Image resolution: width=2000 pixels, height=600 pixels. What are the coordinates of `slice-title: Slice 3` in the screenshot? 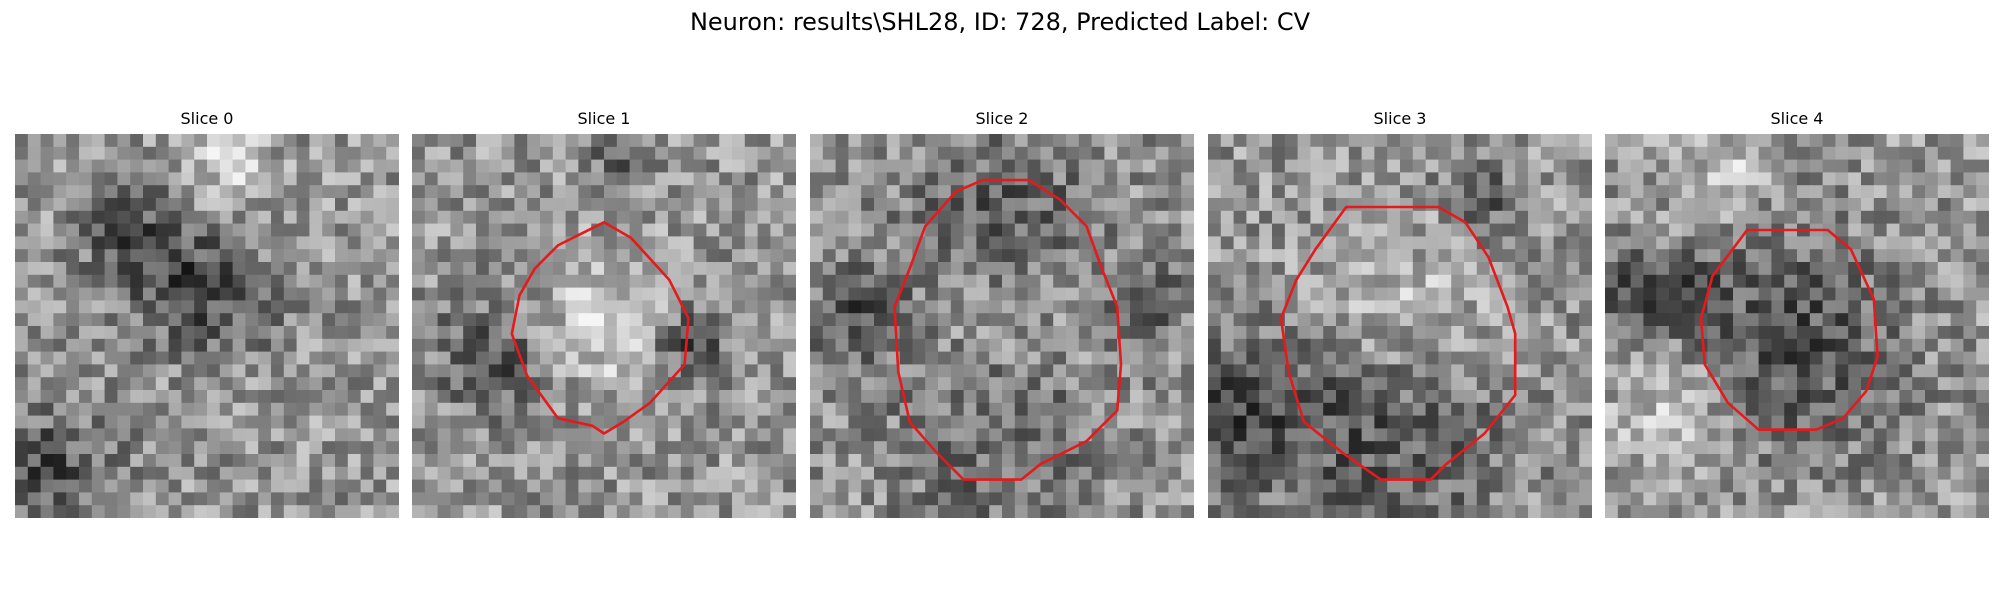 It's located at (1400, 118).